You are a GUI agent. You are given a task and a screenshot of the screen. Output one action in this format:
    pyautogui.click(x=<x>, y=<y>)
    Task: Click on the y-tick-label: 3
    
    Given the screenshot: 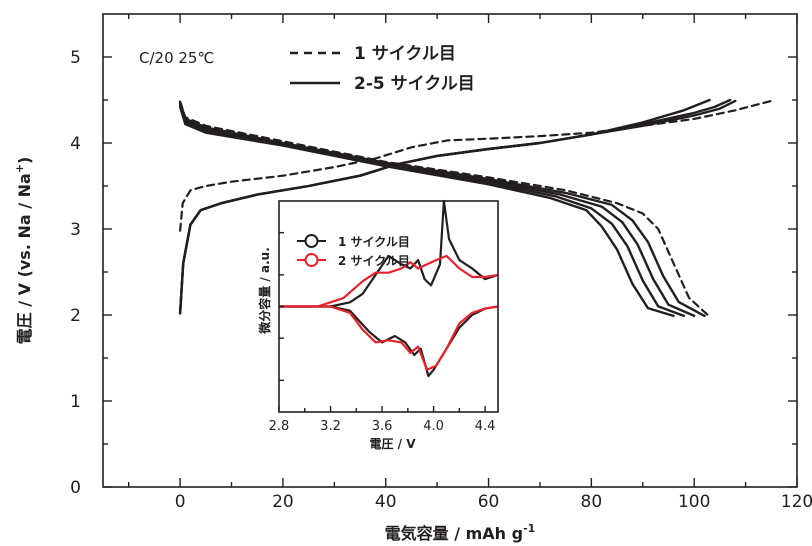 What is the action you would take?
    pyautogui.click(x=75, y=230)
    